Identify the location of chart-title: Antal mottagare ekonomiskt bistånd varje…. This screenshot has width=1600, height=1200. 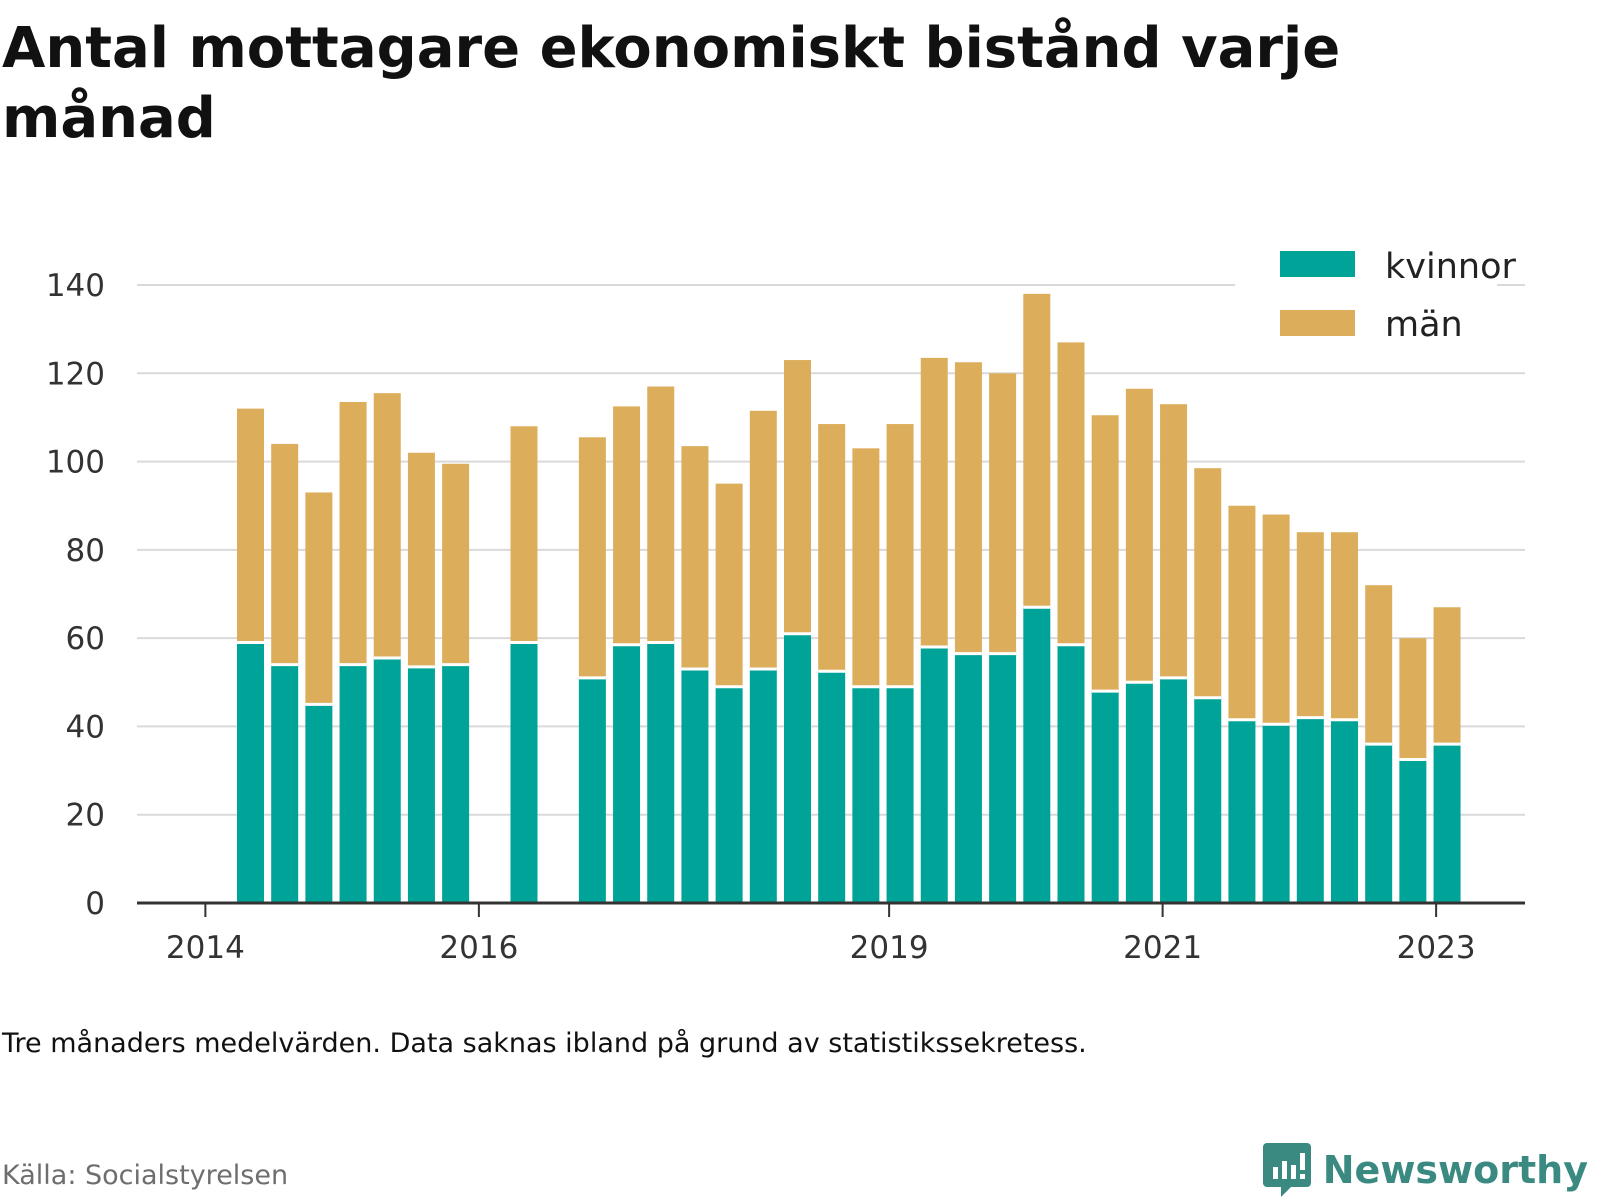
(671, 83).